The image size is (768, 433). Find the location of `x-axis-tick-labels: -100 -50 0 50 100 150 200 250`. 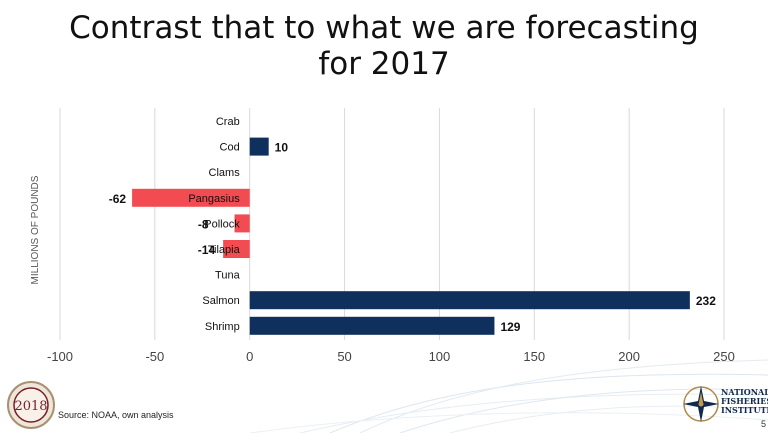

x-axis-tick-labels: -100 -50 0 50 100 150 200 250 is located at coordinates (391, 356).